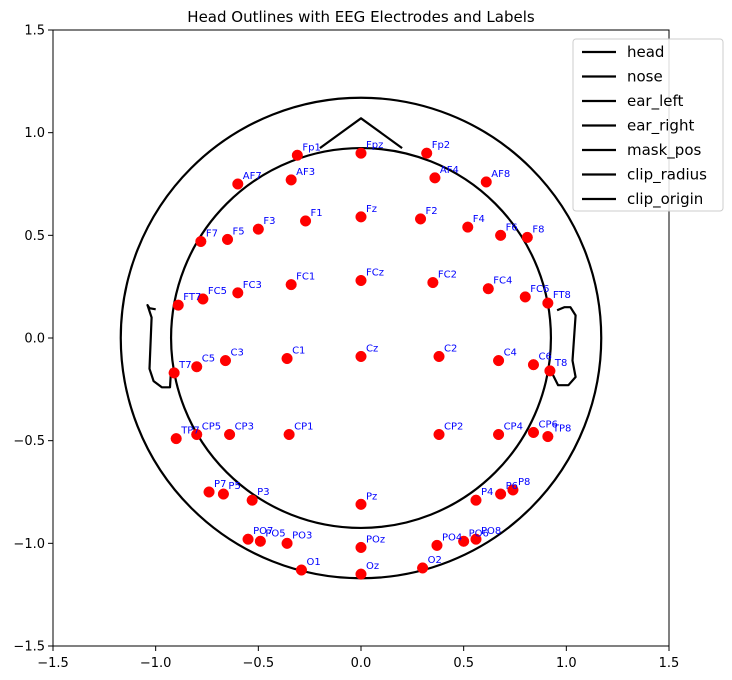  Describe the element at coordinates (645, 52) in the screenshot. I see `legend-label: head` at that location.